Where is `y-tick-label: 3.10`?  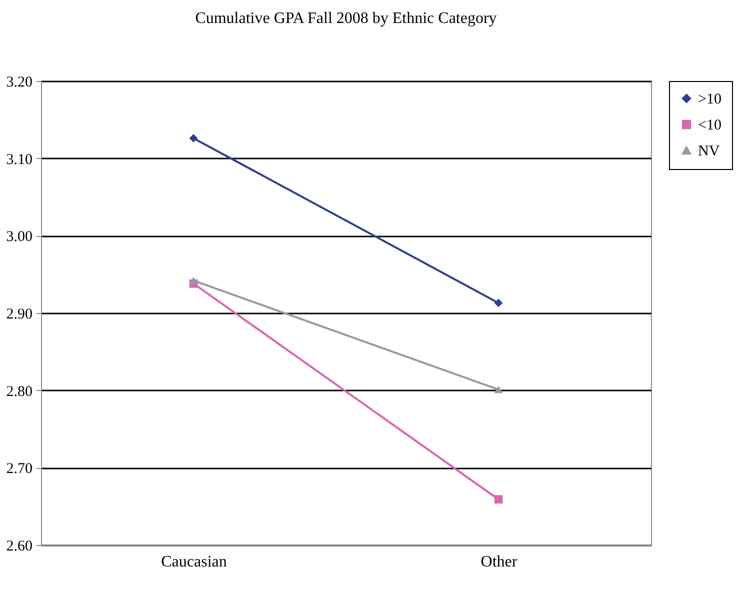 y-tick-label: 3.10 is located at coordinates (19, 160).